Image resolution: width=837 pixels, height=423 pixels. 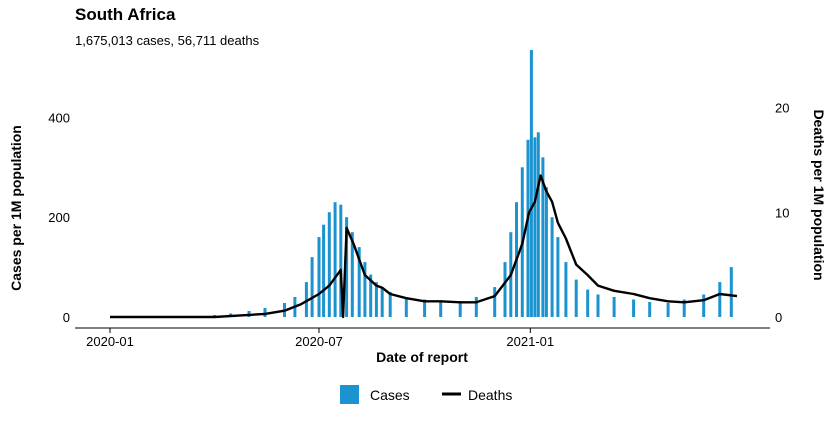 What do you see at coordinates (125, 14) in the screenshot?
I see `chart-title: South Africa` at bounding box center [125, 14].